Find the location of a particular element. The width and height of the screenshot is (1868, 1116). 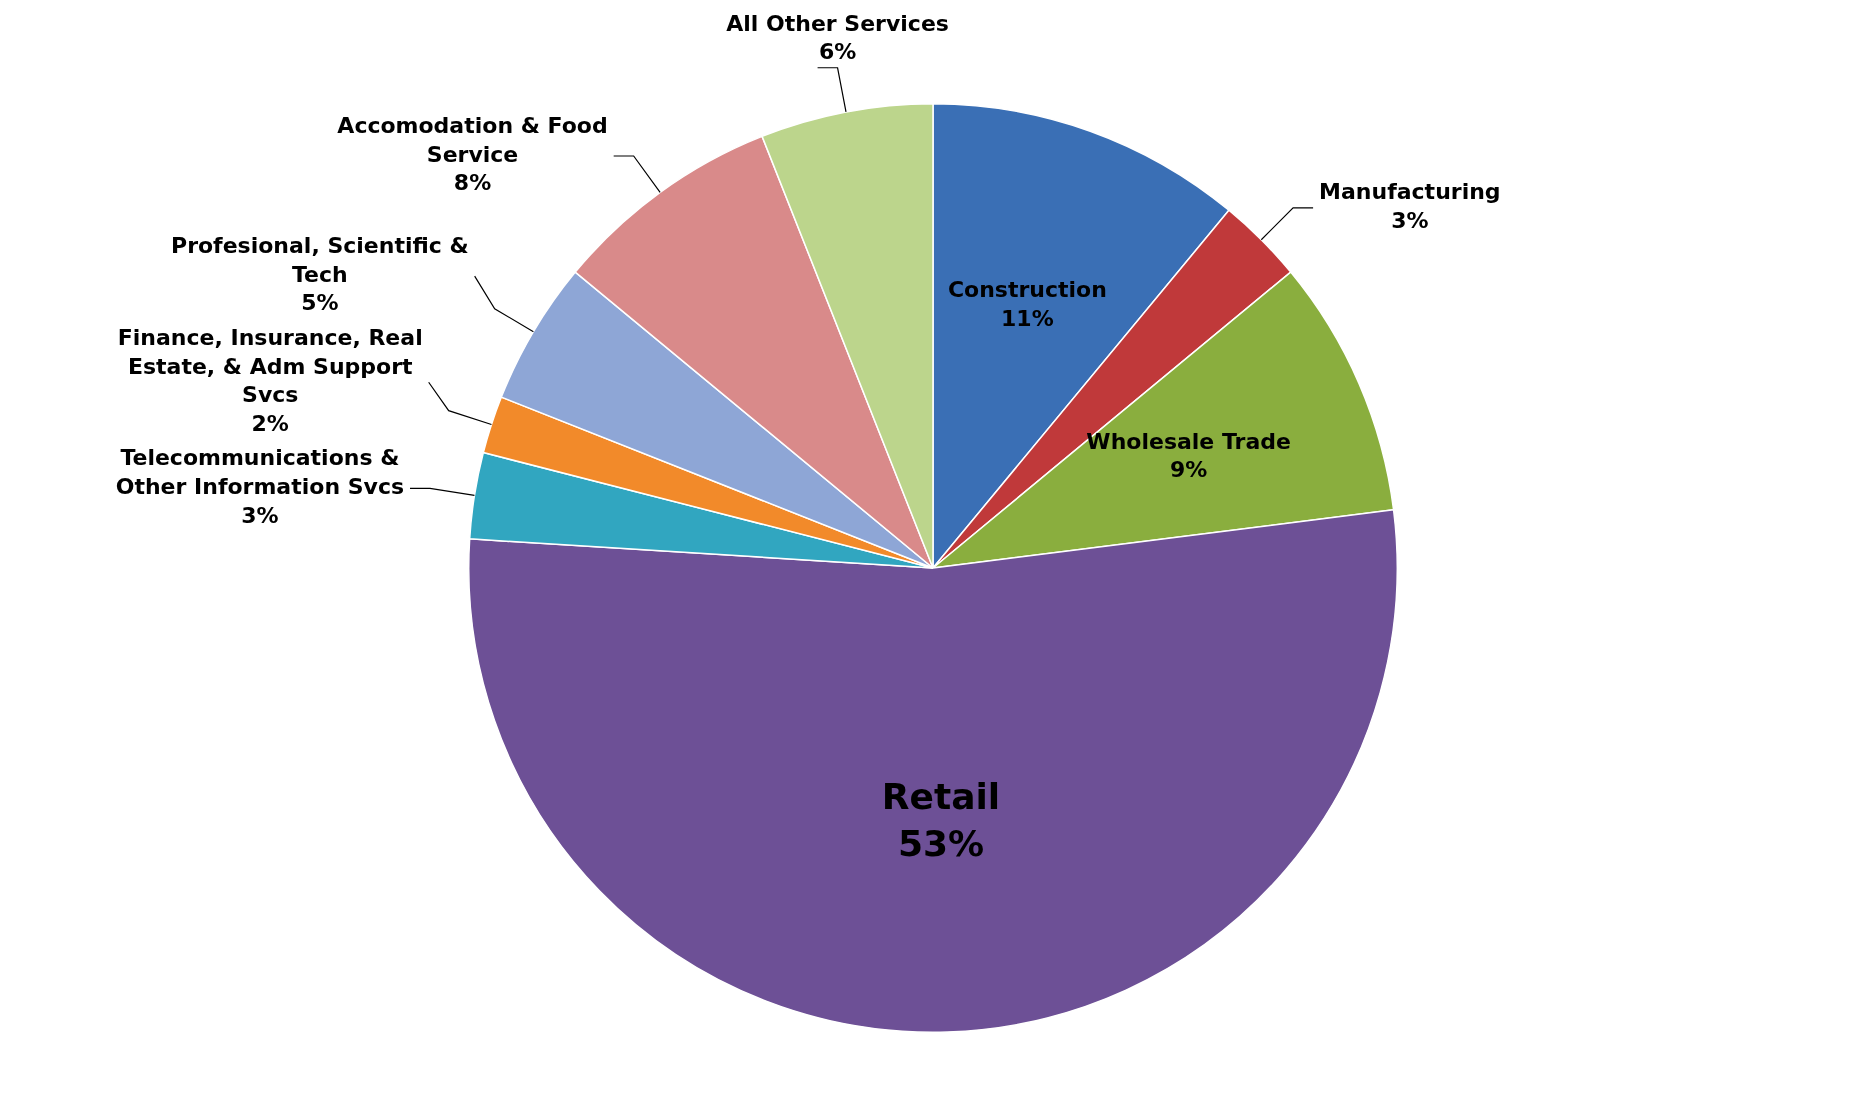

data-label: 9% is located at coordinates (1188, 470).